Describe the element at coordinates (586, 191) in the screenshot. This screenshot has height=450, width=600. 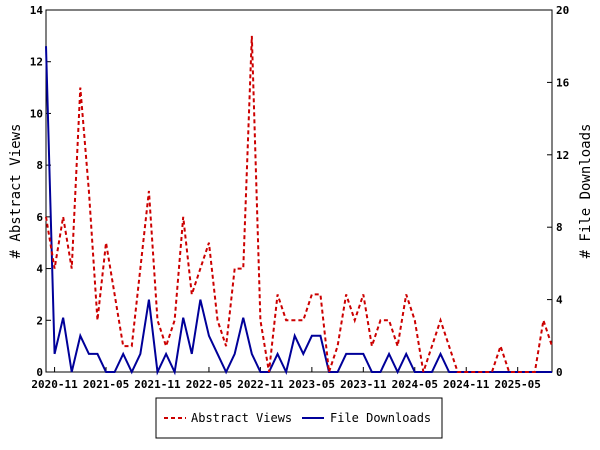
I see `right-axis-title: # File Downloads` at that location.